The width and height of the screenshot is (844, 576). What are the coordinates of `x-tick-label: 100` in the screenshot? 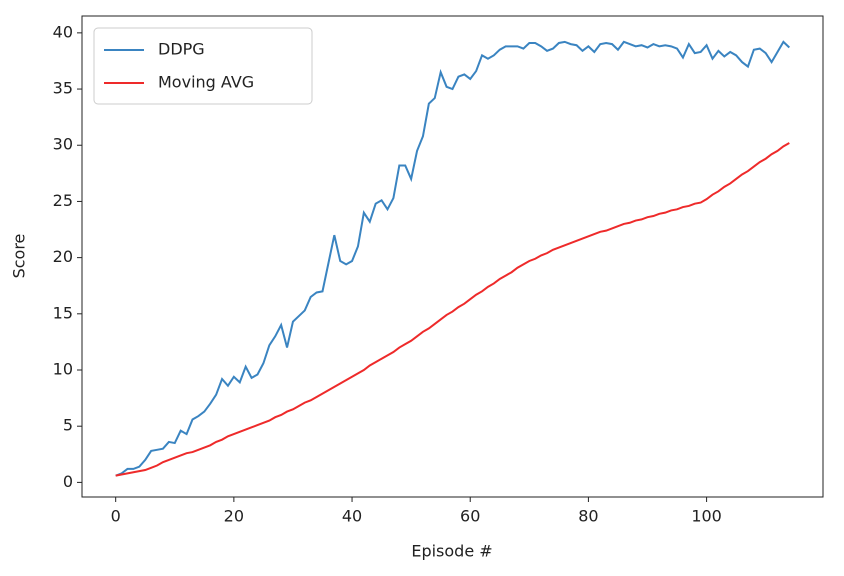 It's located at (706, 516).